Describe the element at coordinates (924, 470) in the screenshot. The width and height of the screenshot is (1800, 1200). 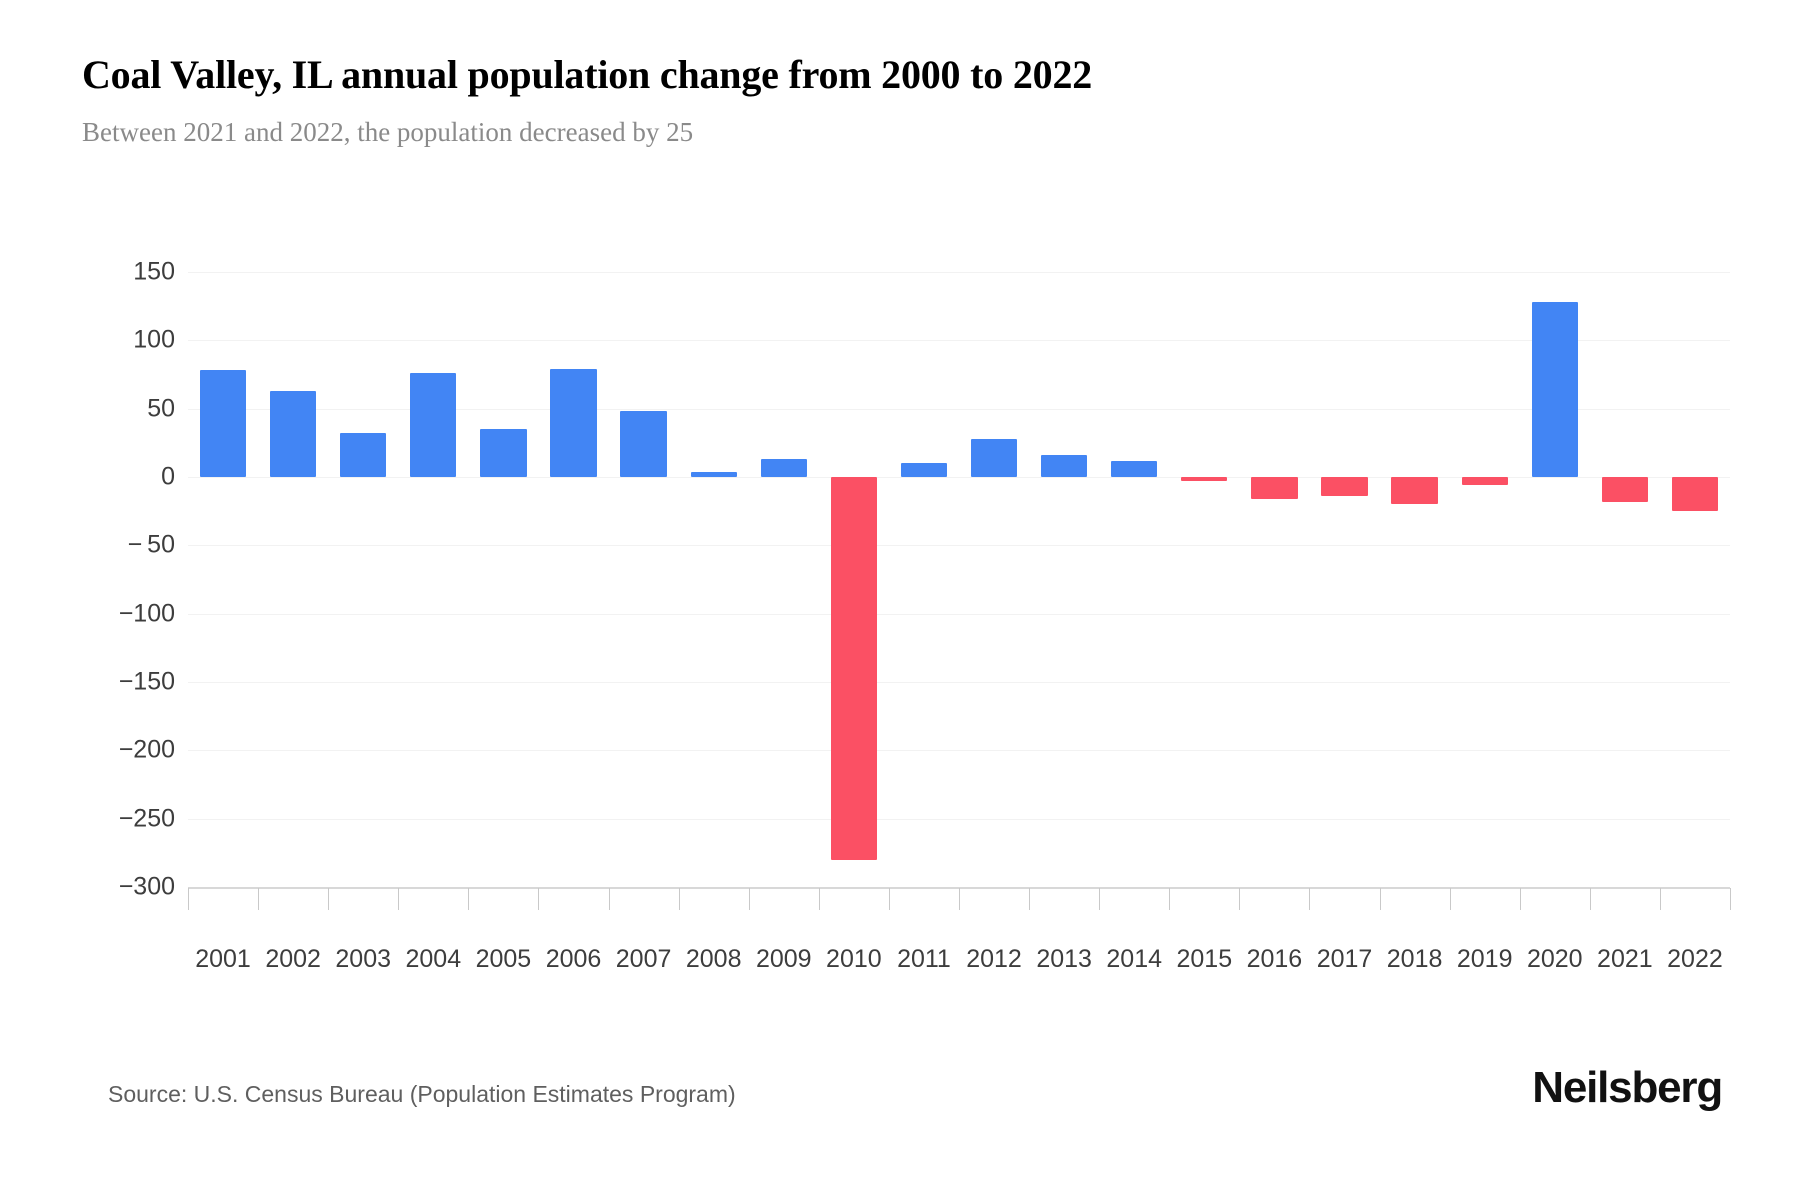
I see `bar-2011` at that location.